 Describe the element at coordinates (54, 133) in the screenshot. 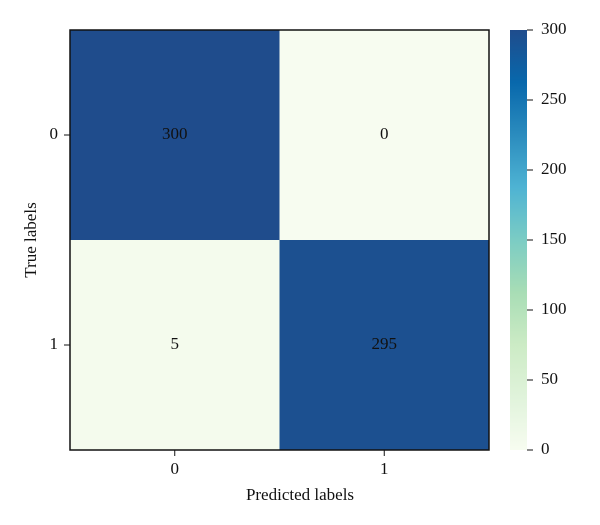

I see `y-tick-label: 0` at that location.